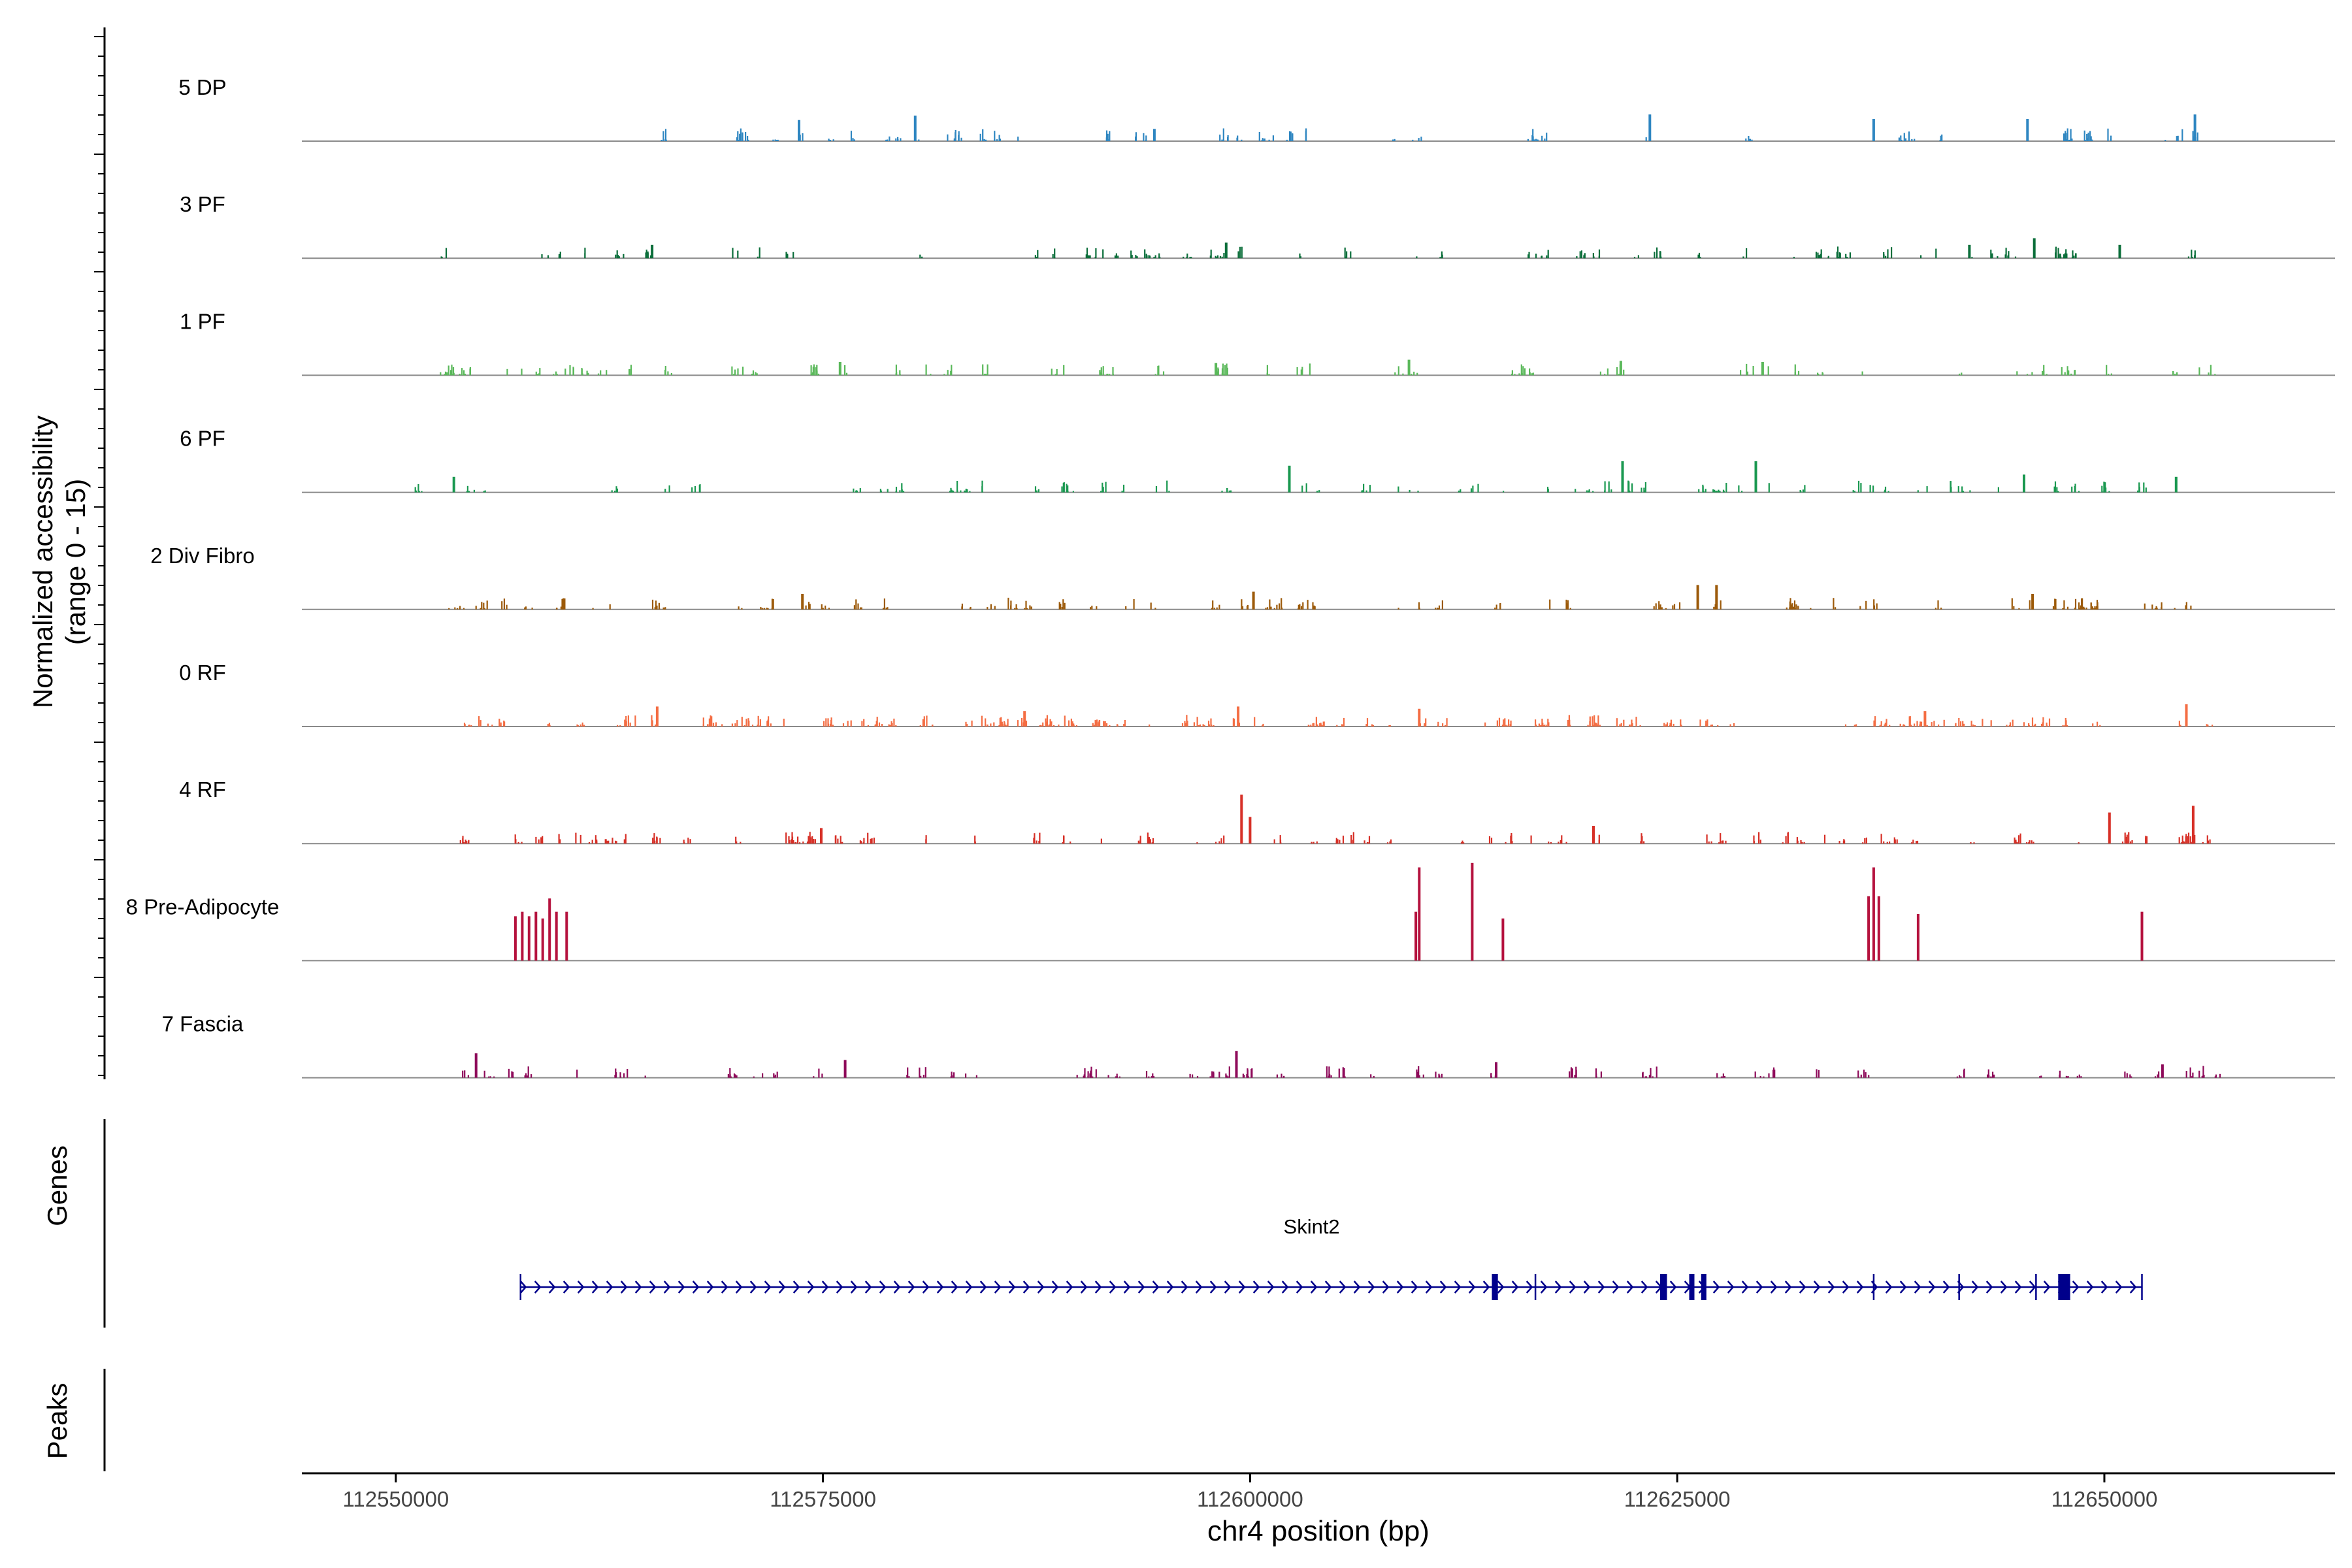 The width and height of the screenshot is (2352, 1568). Describe the element at coordinates (57, 1421) in the screenshot. I see `peaks-panel-title: Peaks` at that location.